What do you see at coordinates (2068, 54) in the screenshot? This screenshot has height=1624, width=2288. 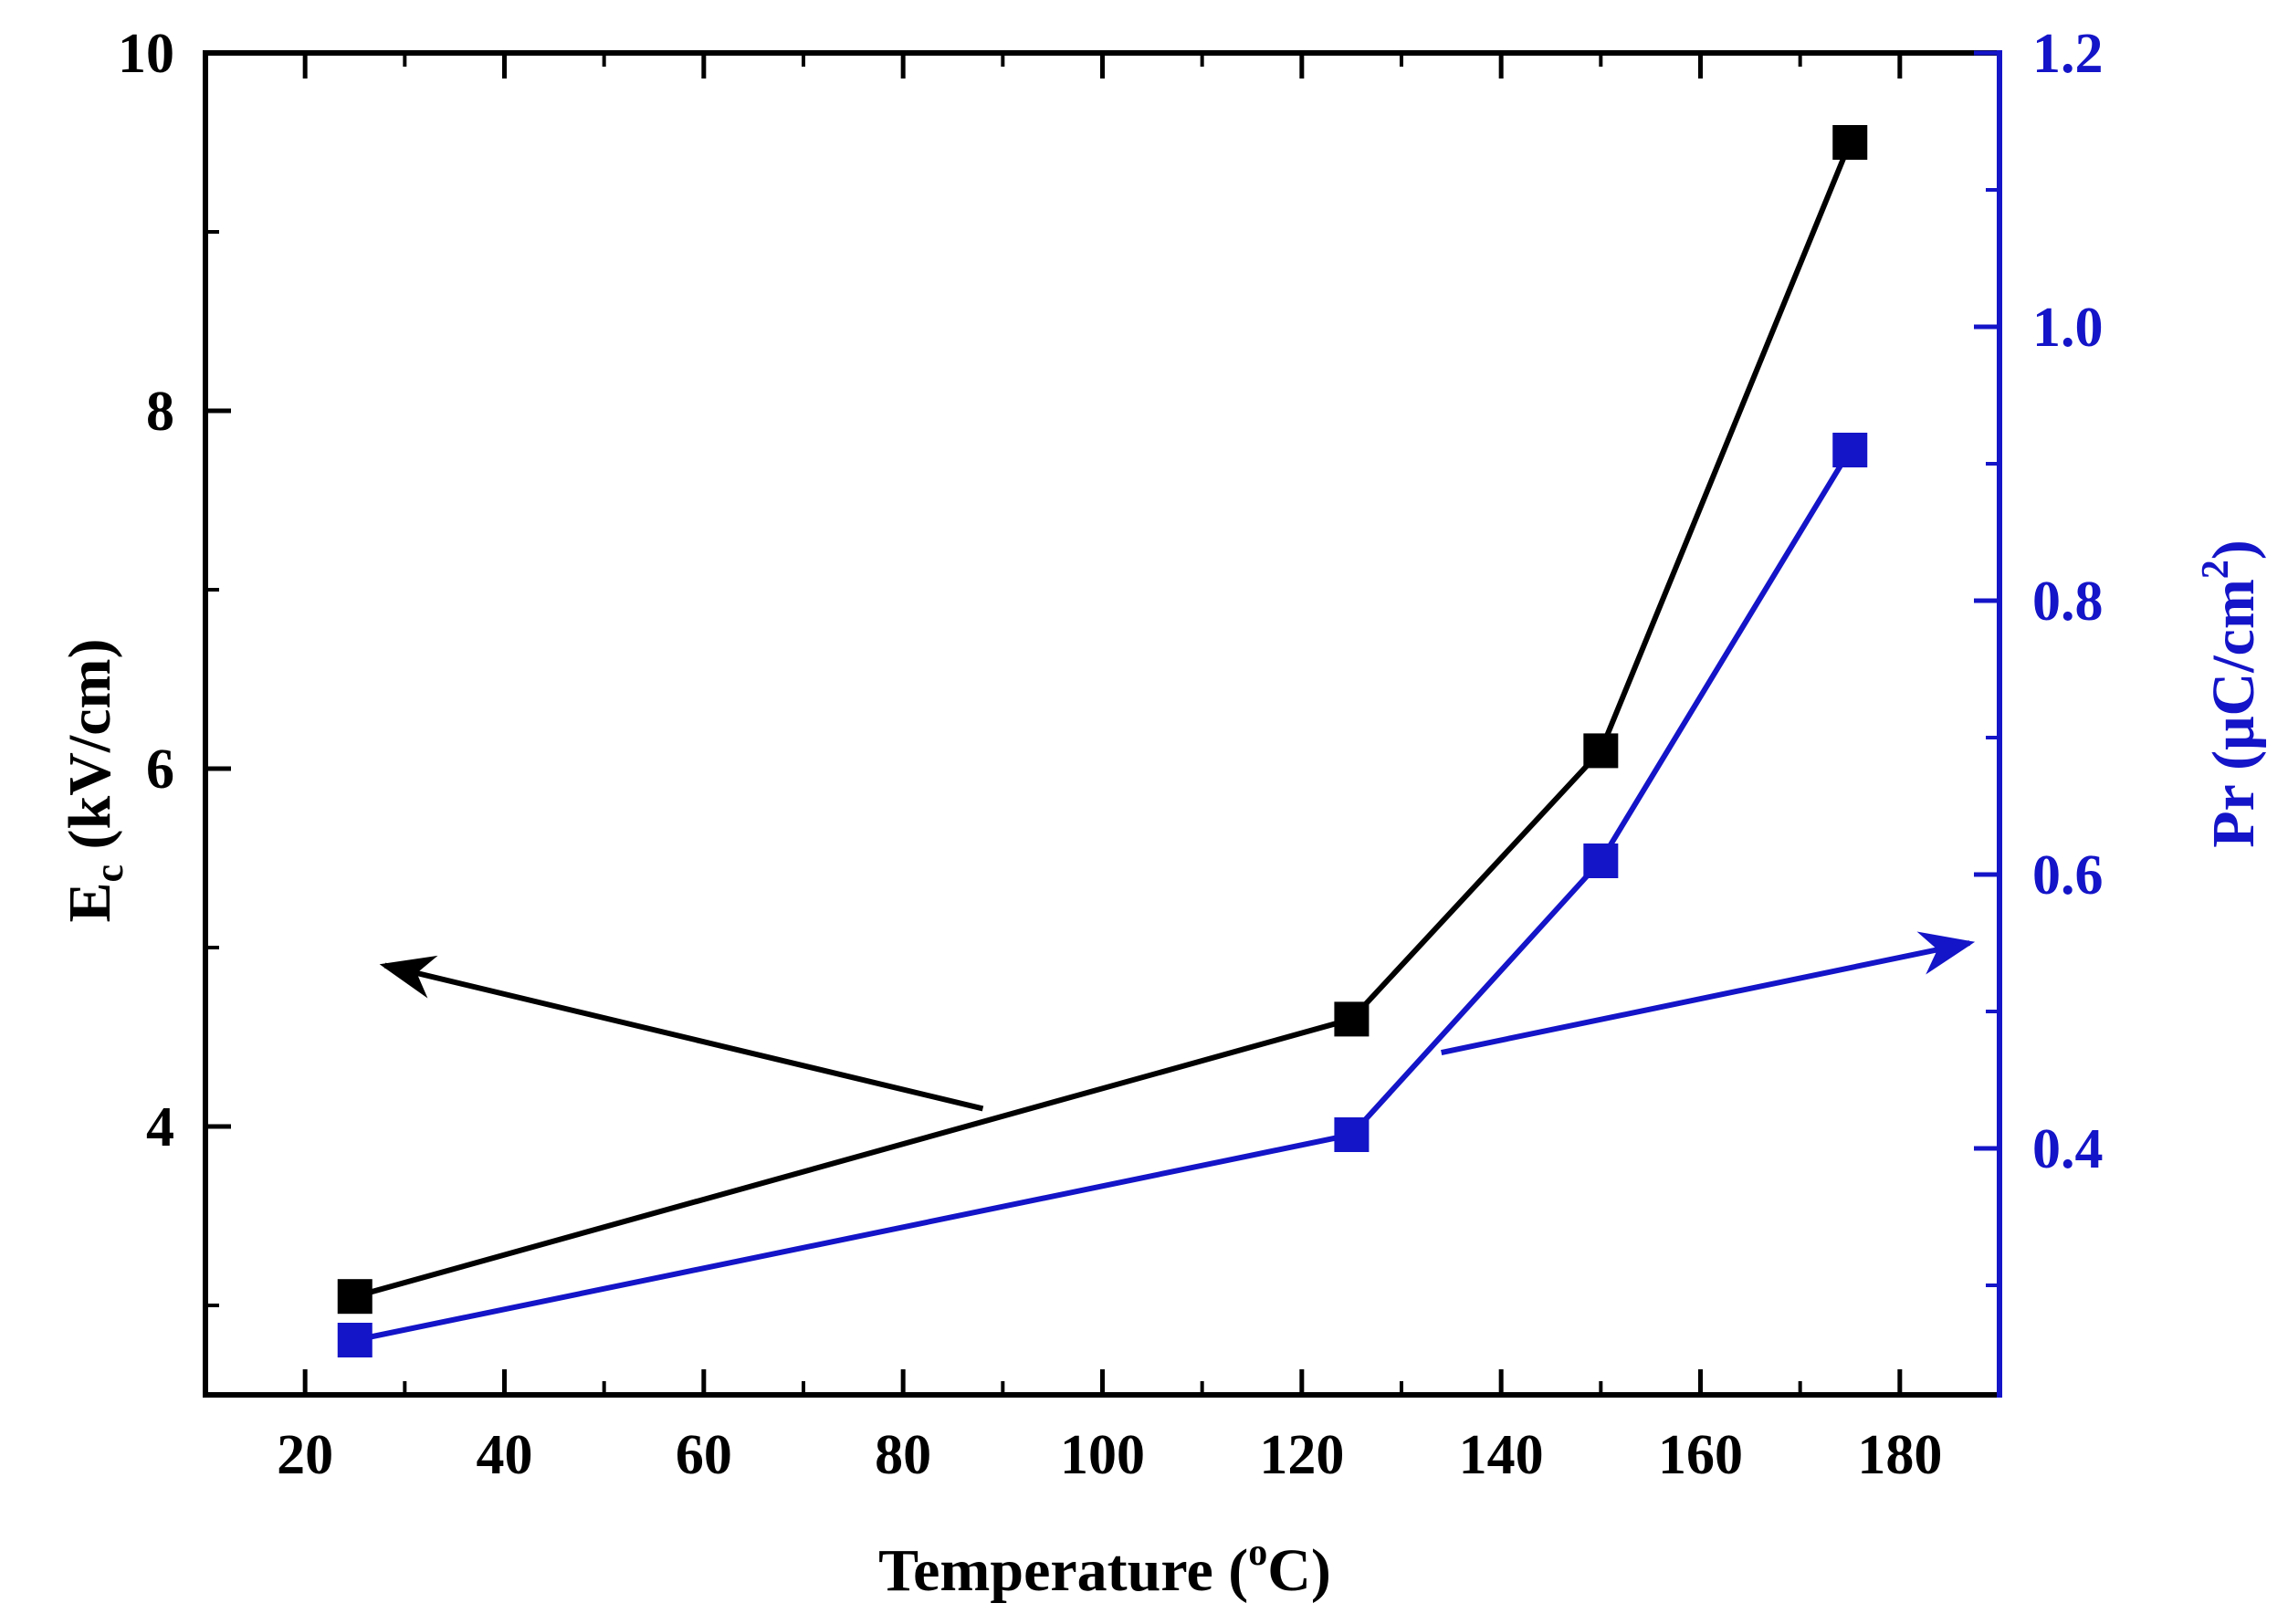 I see `y-right-tick-label: 1.2` at bounding box center [2068, 54].